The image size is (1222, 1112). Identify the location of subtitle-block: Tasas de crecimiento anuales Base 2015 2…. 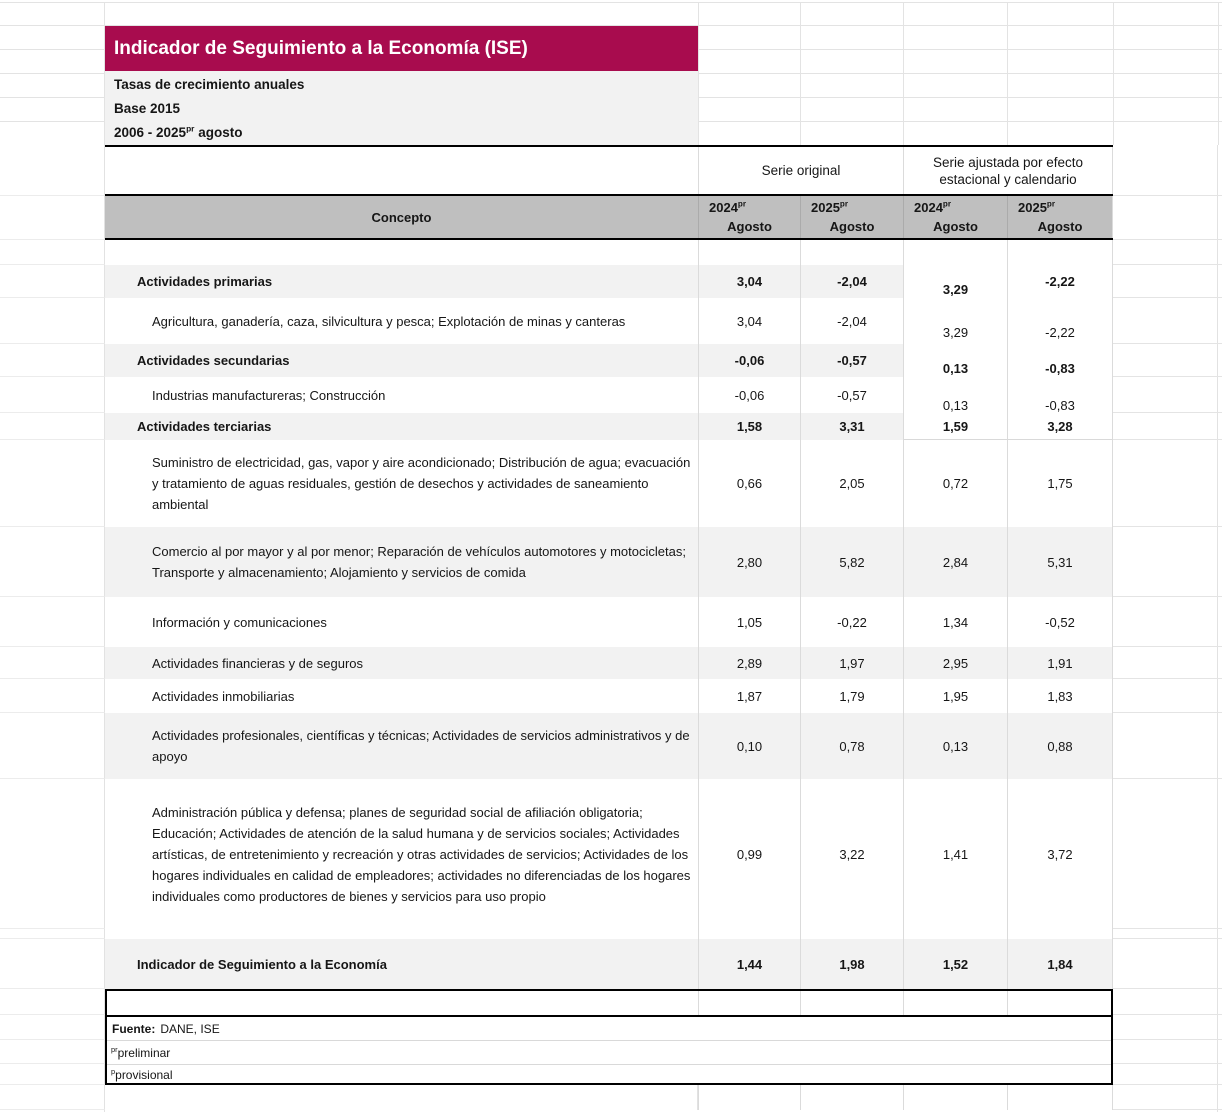
(401, 108).